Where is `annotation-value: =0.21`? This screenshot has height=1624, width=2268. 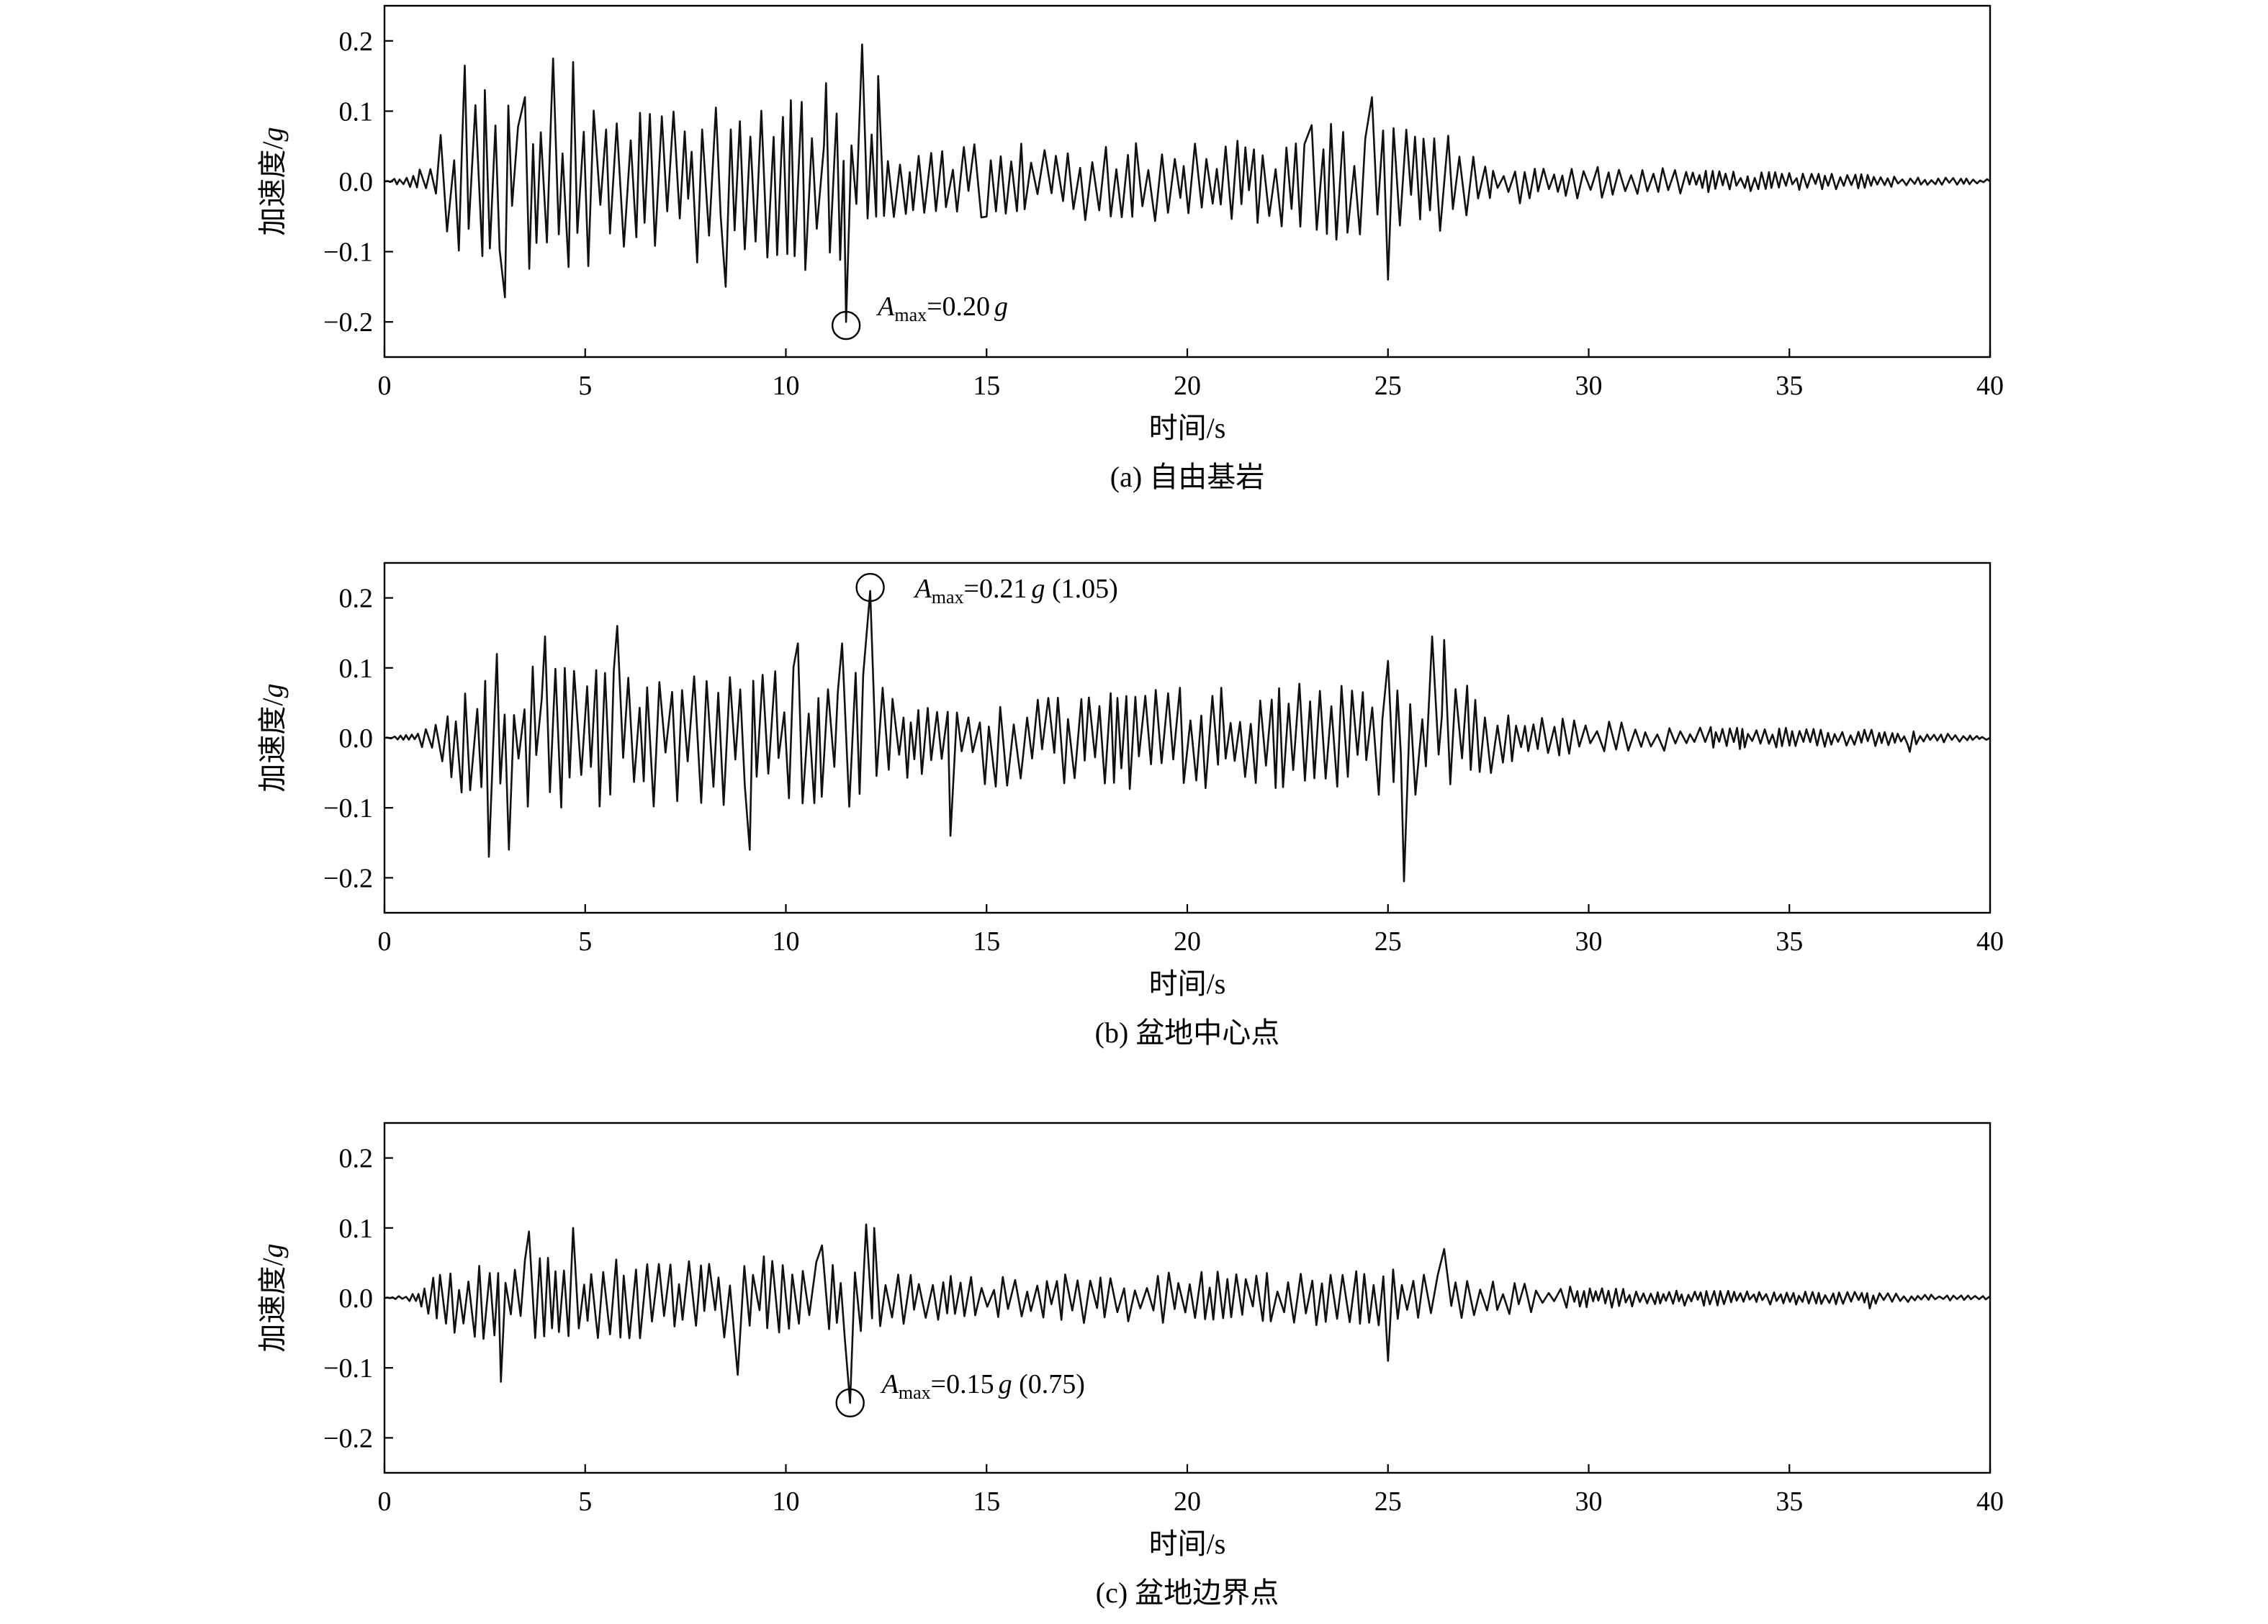
annotation-value: =0.21 is located at coordinates (995, 589).